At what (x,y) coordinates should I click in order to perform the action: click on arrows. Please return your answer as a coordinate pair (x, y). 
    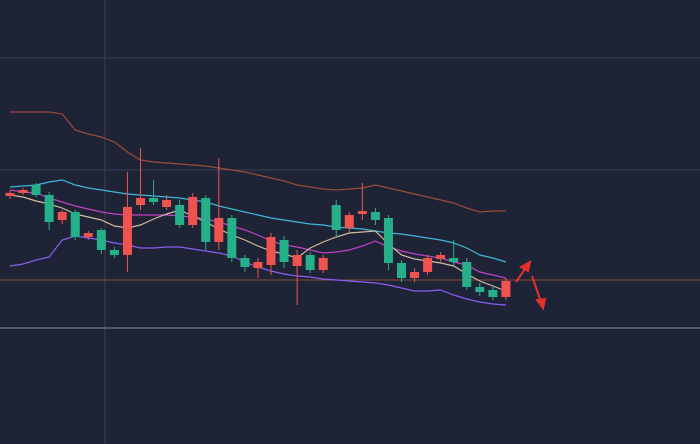
    Looking at the image, I should click on (531, 285).